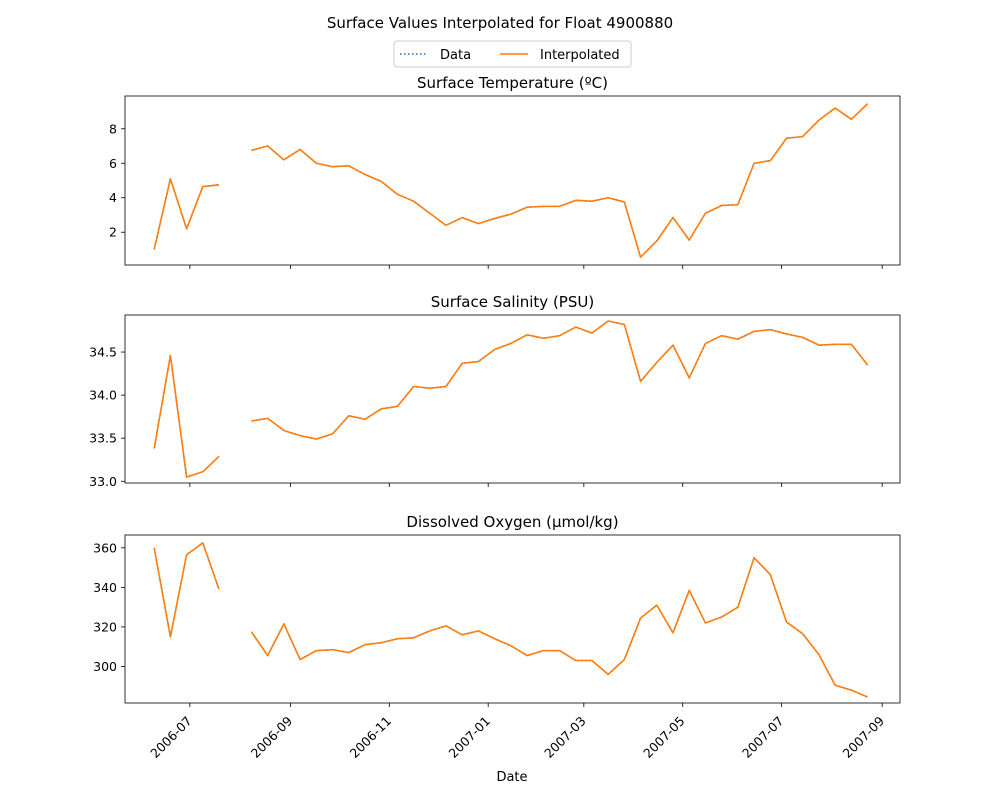 This screenshot has width=1000, height=800. I want to click on series-line-data-salinity, so click(511, 399).